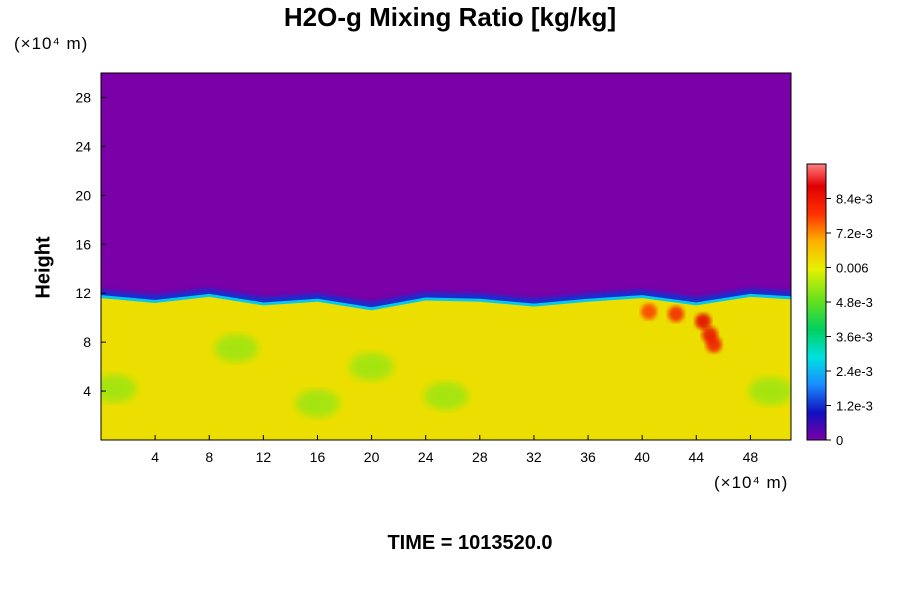 This screenshot has height=600, width=900. I want to click on x-tick-label: 8, so click(209, 457).